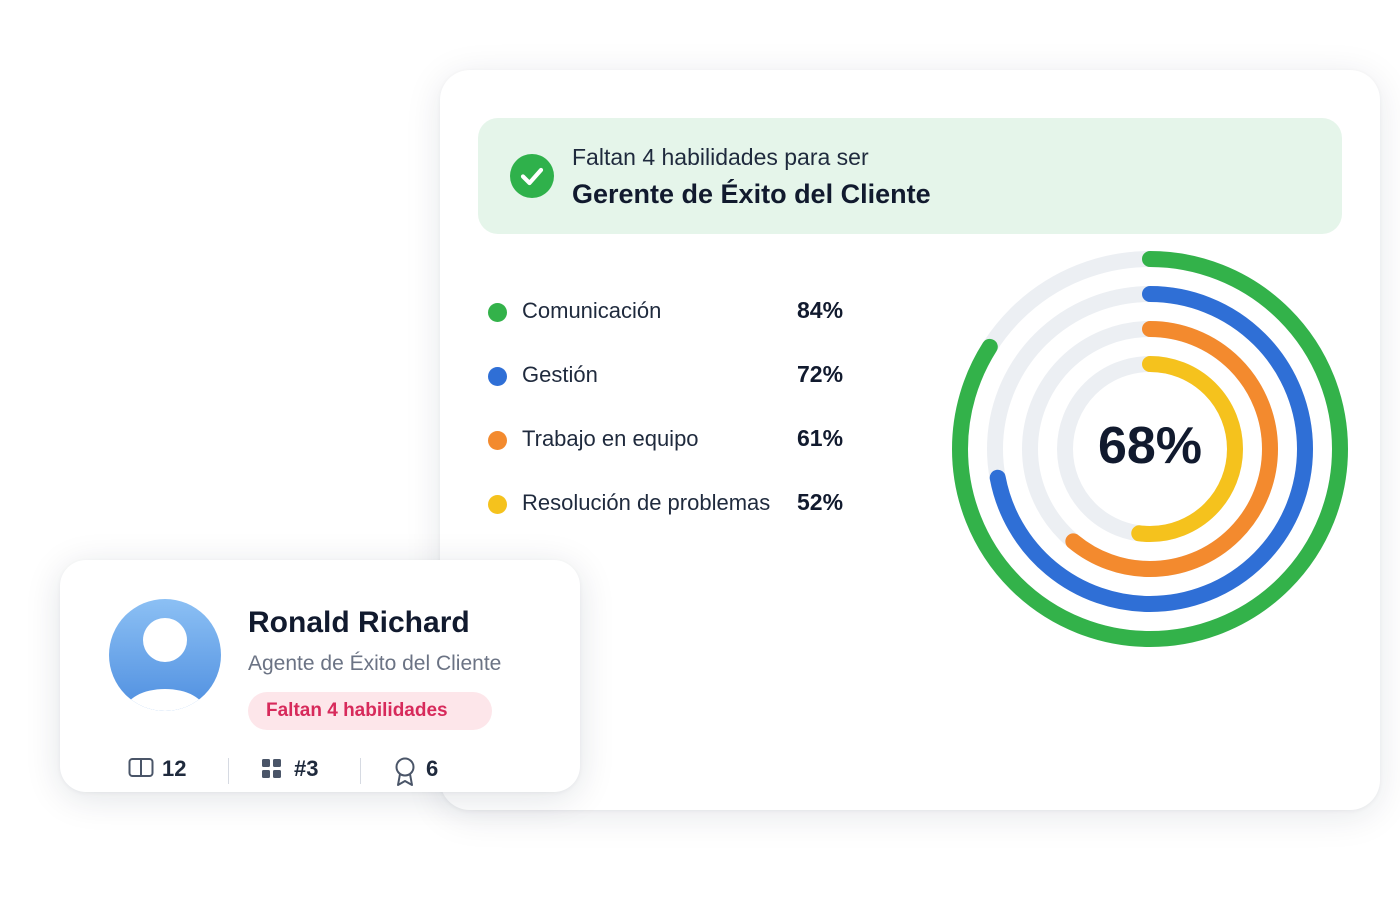 Image resolution: width=1400 pixels, height=900 pixels. What do you see at coordinates (820, 438) in the screenshot?
I see `skill-percent: 61%` at bounding box center [820, 438].